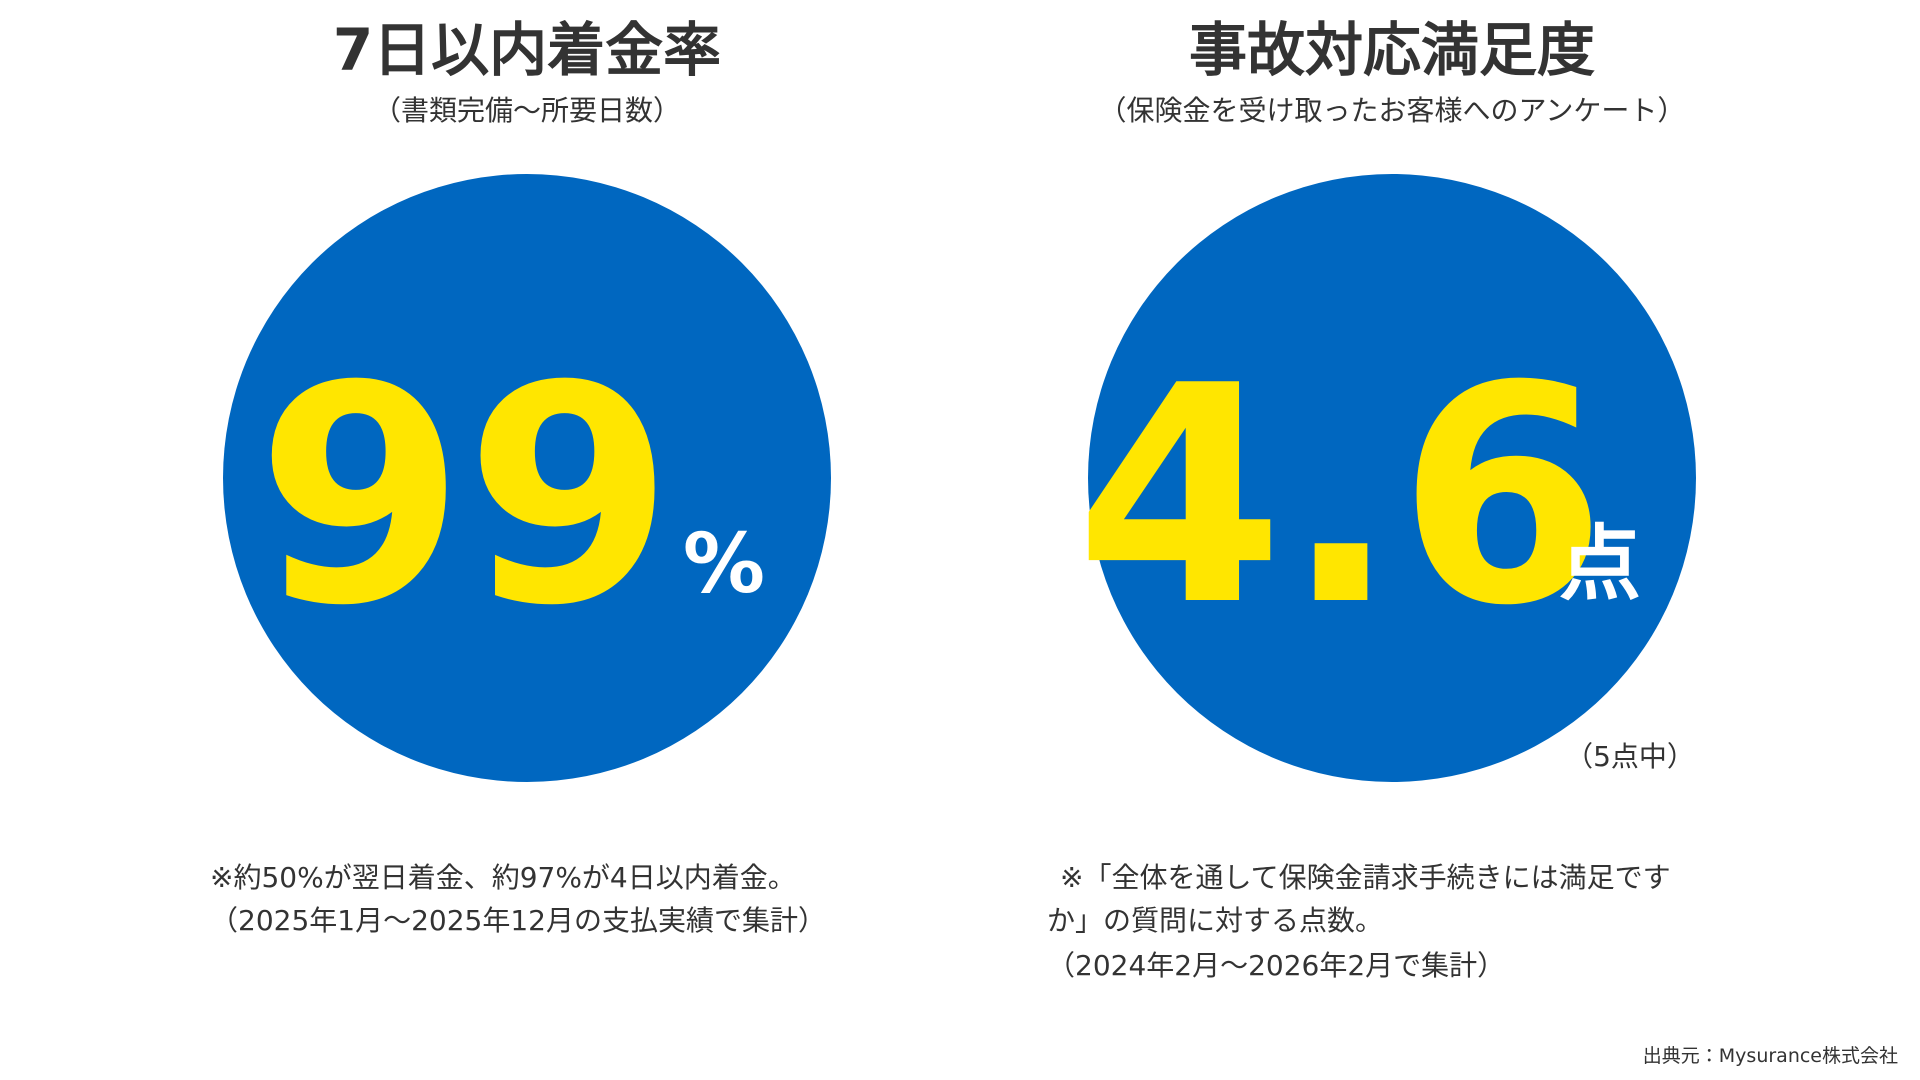 The image size is (1920, 1080). Describe the element at coordinates (1392, 110) in the screenshot. I see `panel-subtitle: （保険金を受け取ったお客様へのアンケート）` at that location.